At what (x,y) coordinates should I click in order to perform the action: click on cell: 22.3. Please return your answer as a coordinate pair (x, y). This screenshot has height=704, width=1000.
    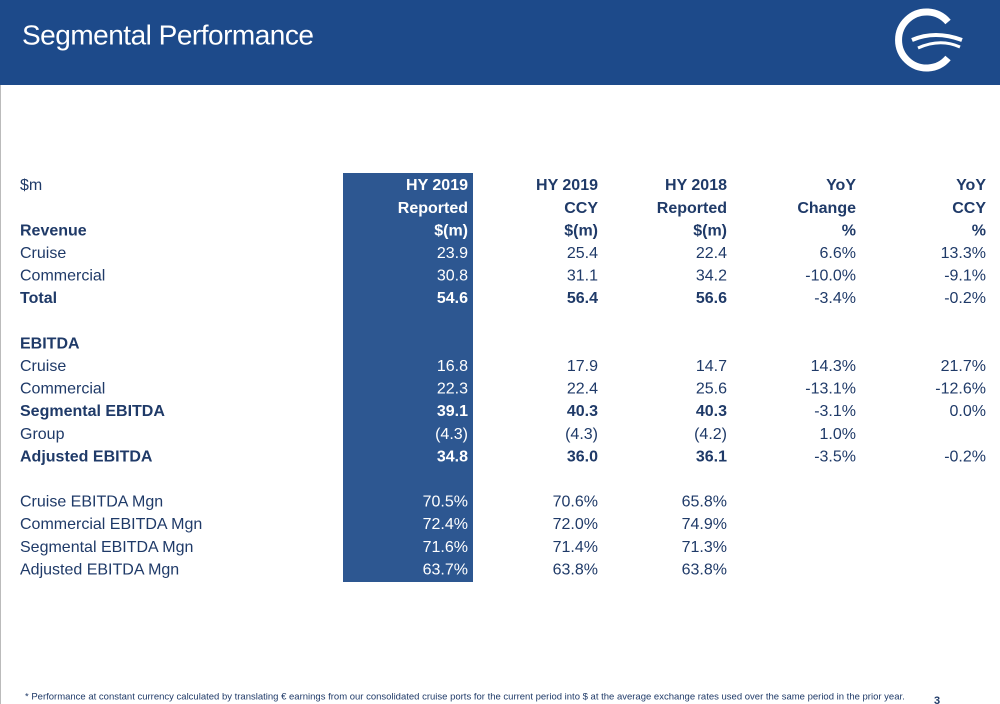
    Looking at the image, I should click on (452, 389).